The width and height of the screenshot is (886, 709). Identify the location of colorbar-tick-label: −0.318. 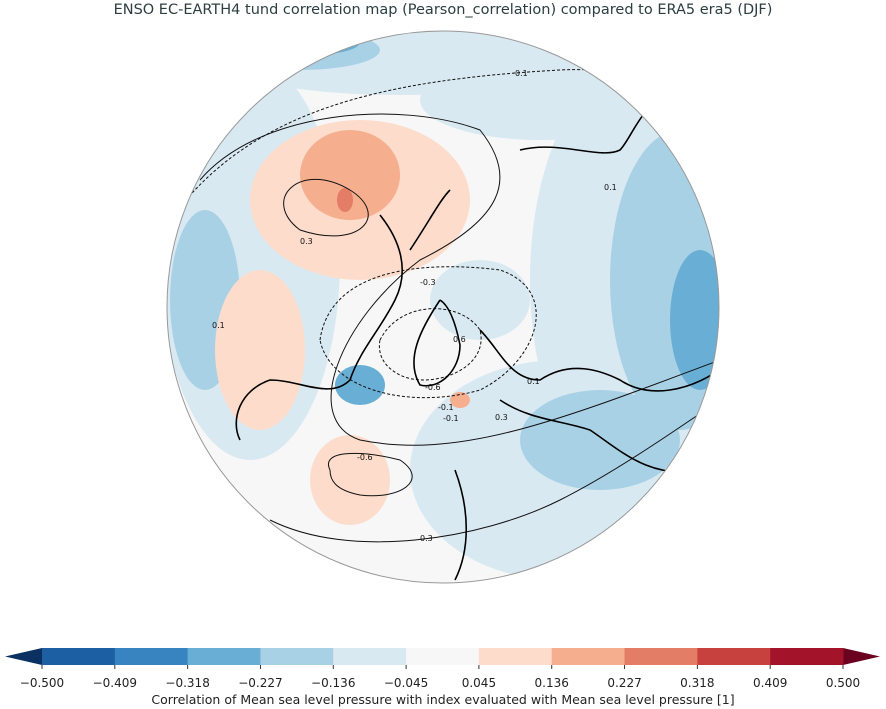
(187, 683).